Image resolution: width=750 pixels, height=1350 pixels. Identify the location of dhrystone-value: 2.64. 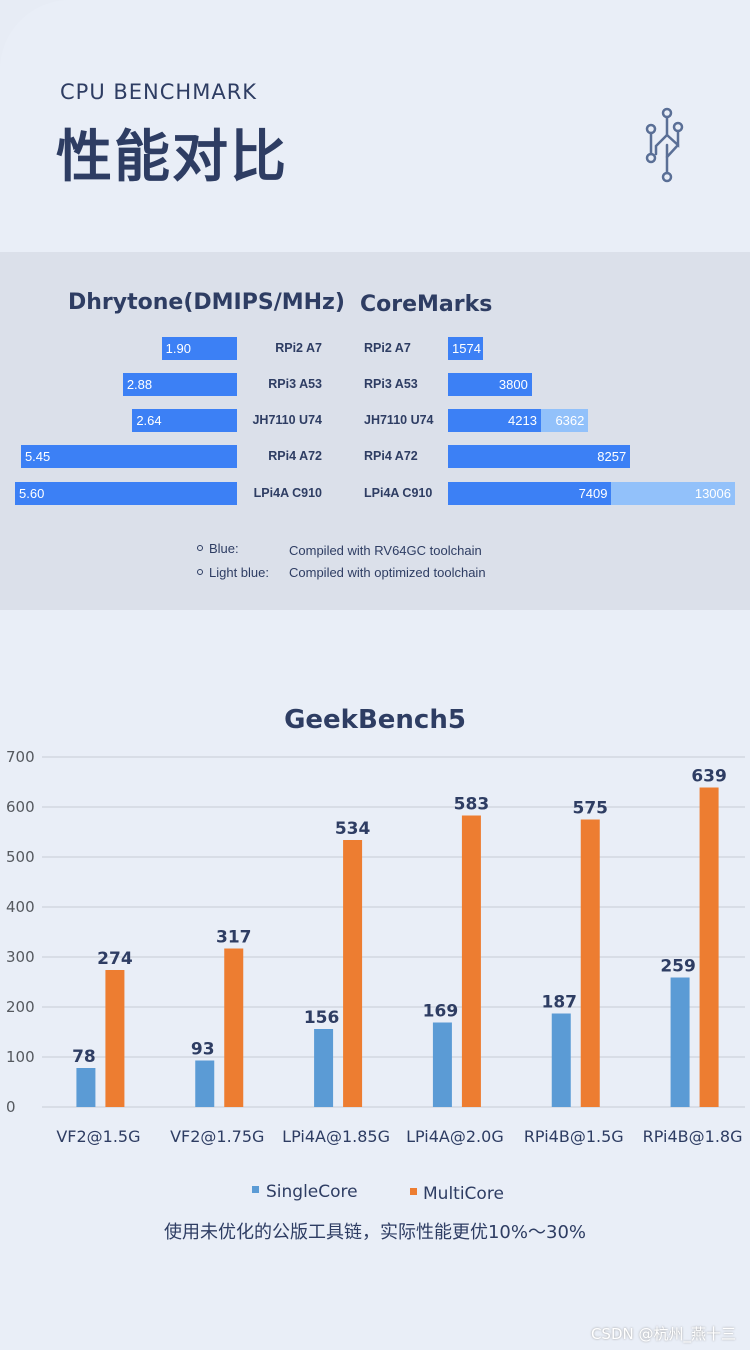
(149, 420).